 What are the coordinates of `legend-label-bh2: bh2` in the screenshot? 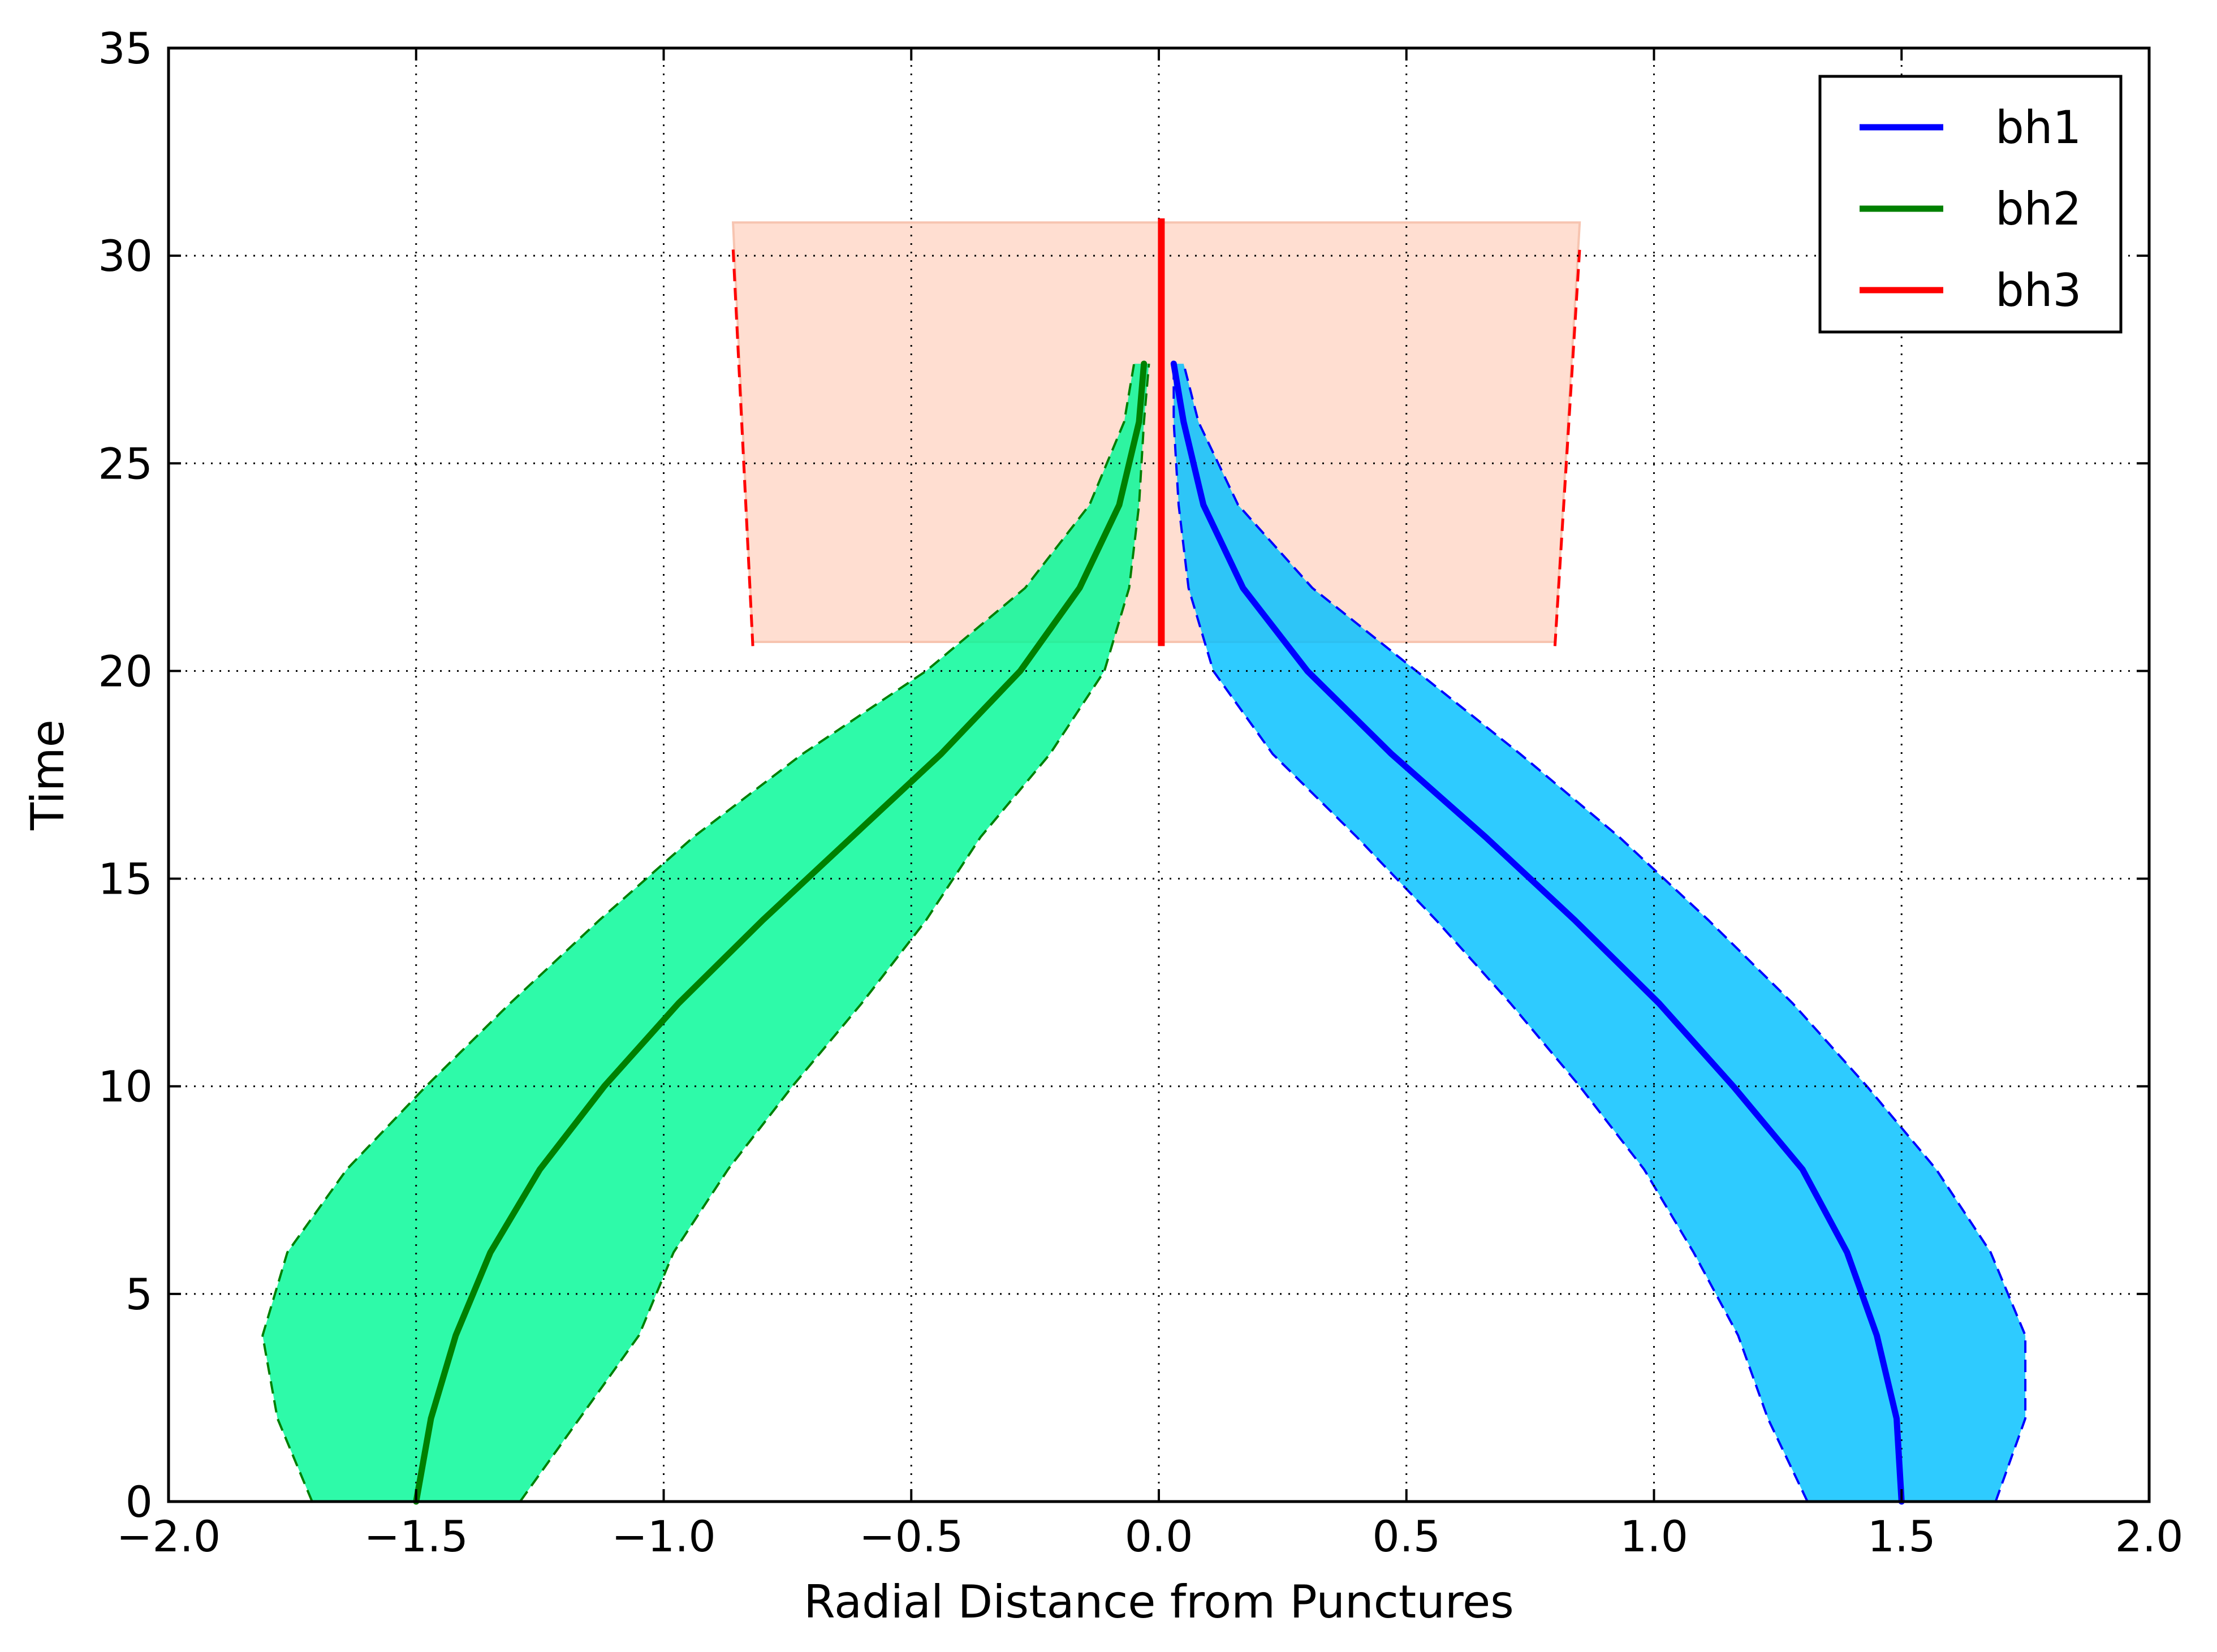 It's located at (2038, 209).